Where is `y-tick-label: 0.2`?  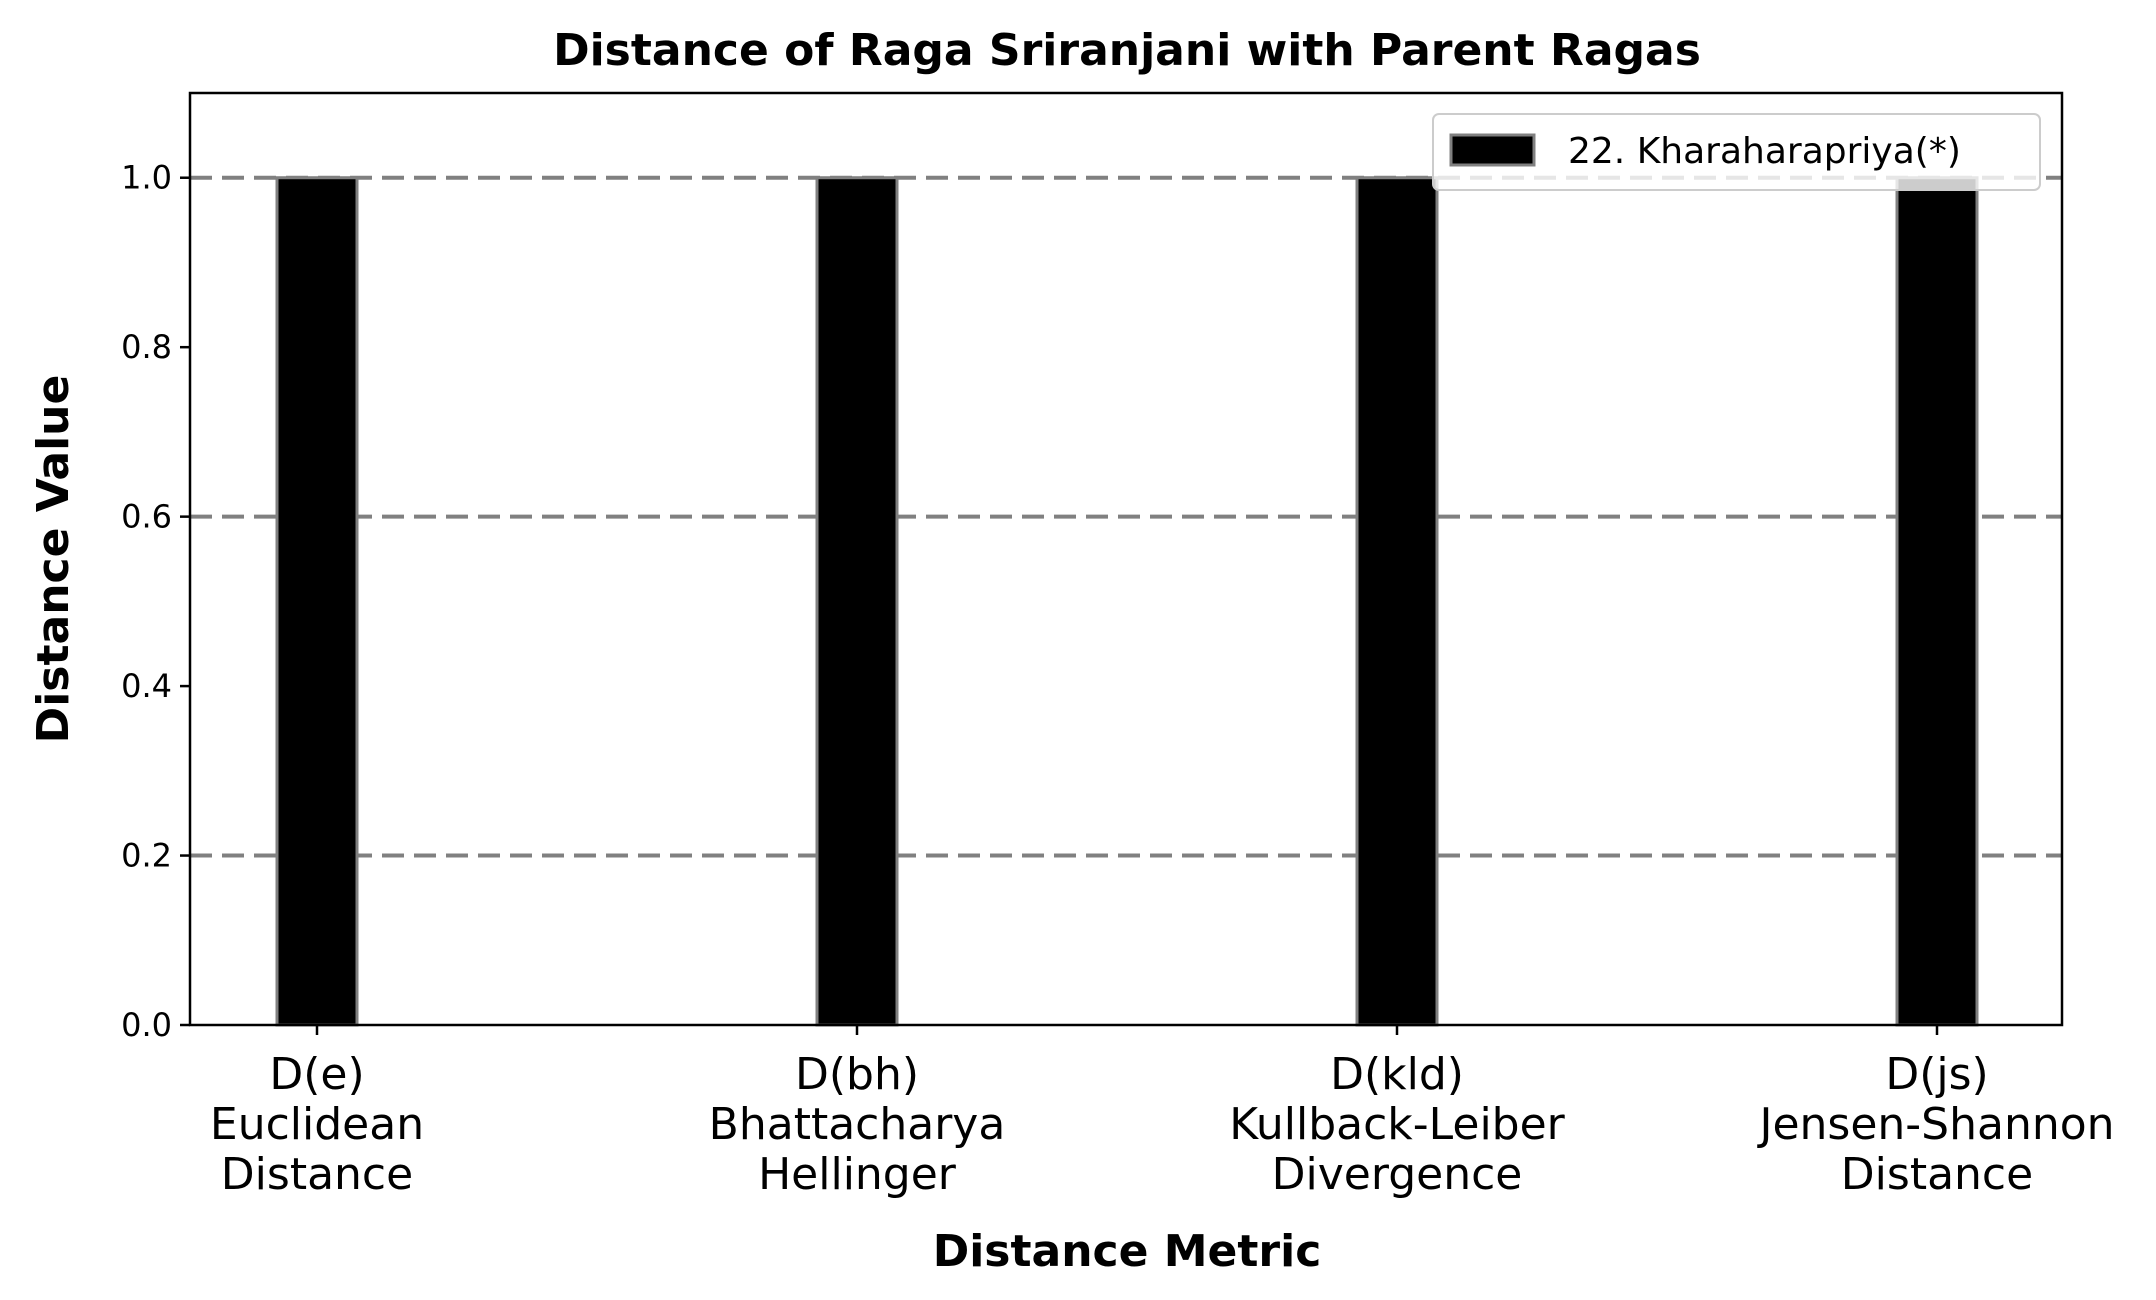
y-tick-label: 0.2 is located at coordinates (146, 856).